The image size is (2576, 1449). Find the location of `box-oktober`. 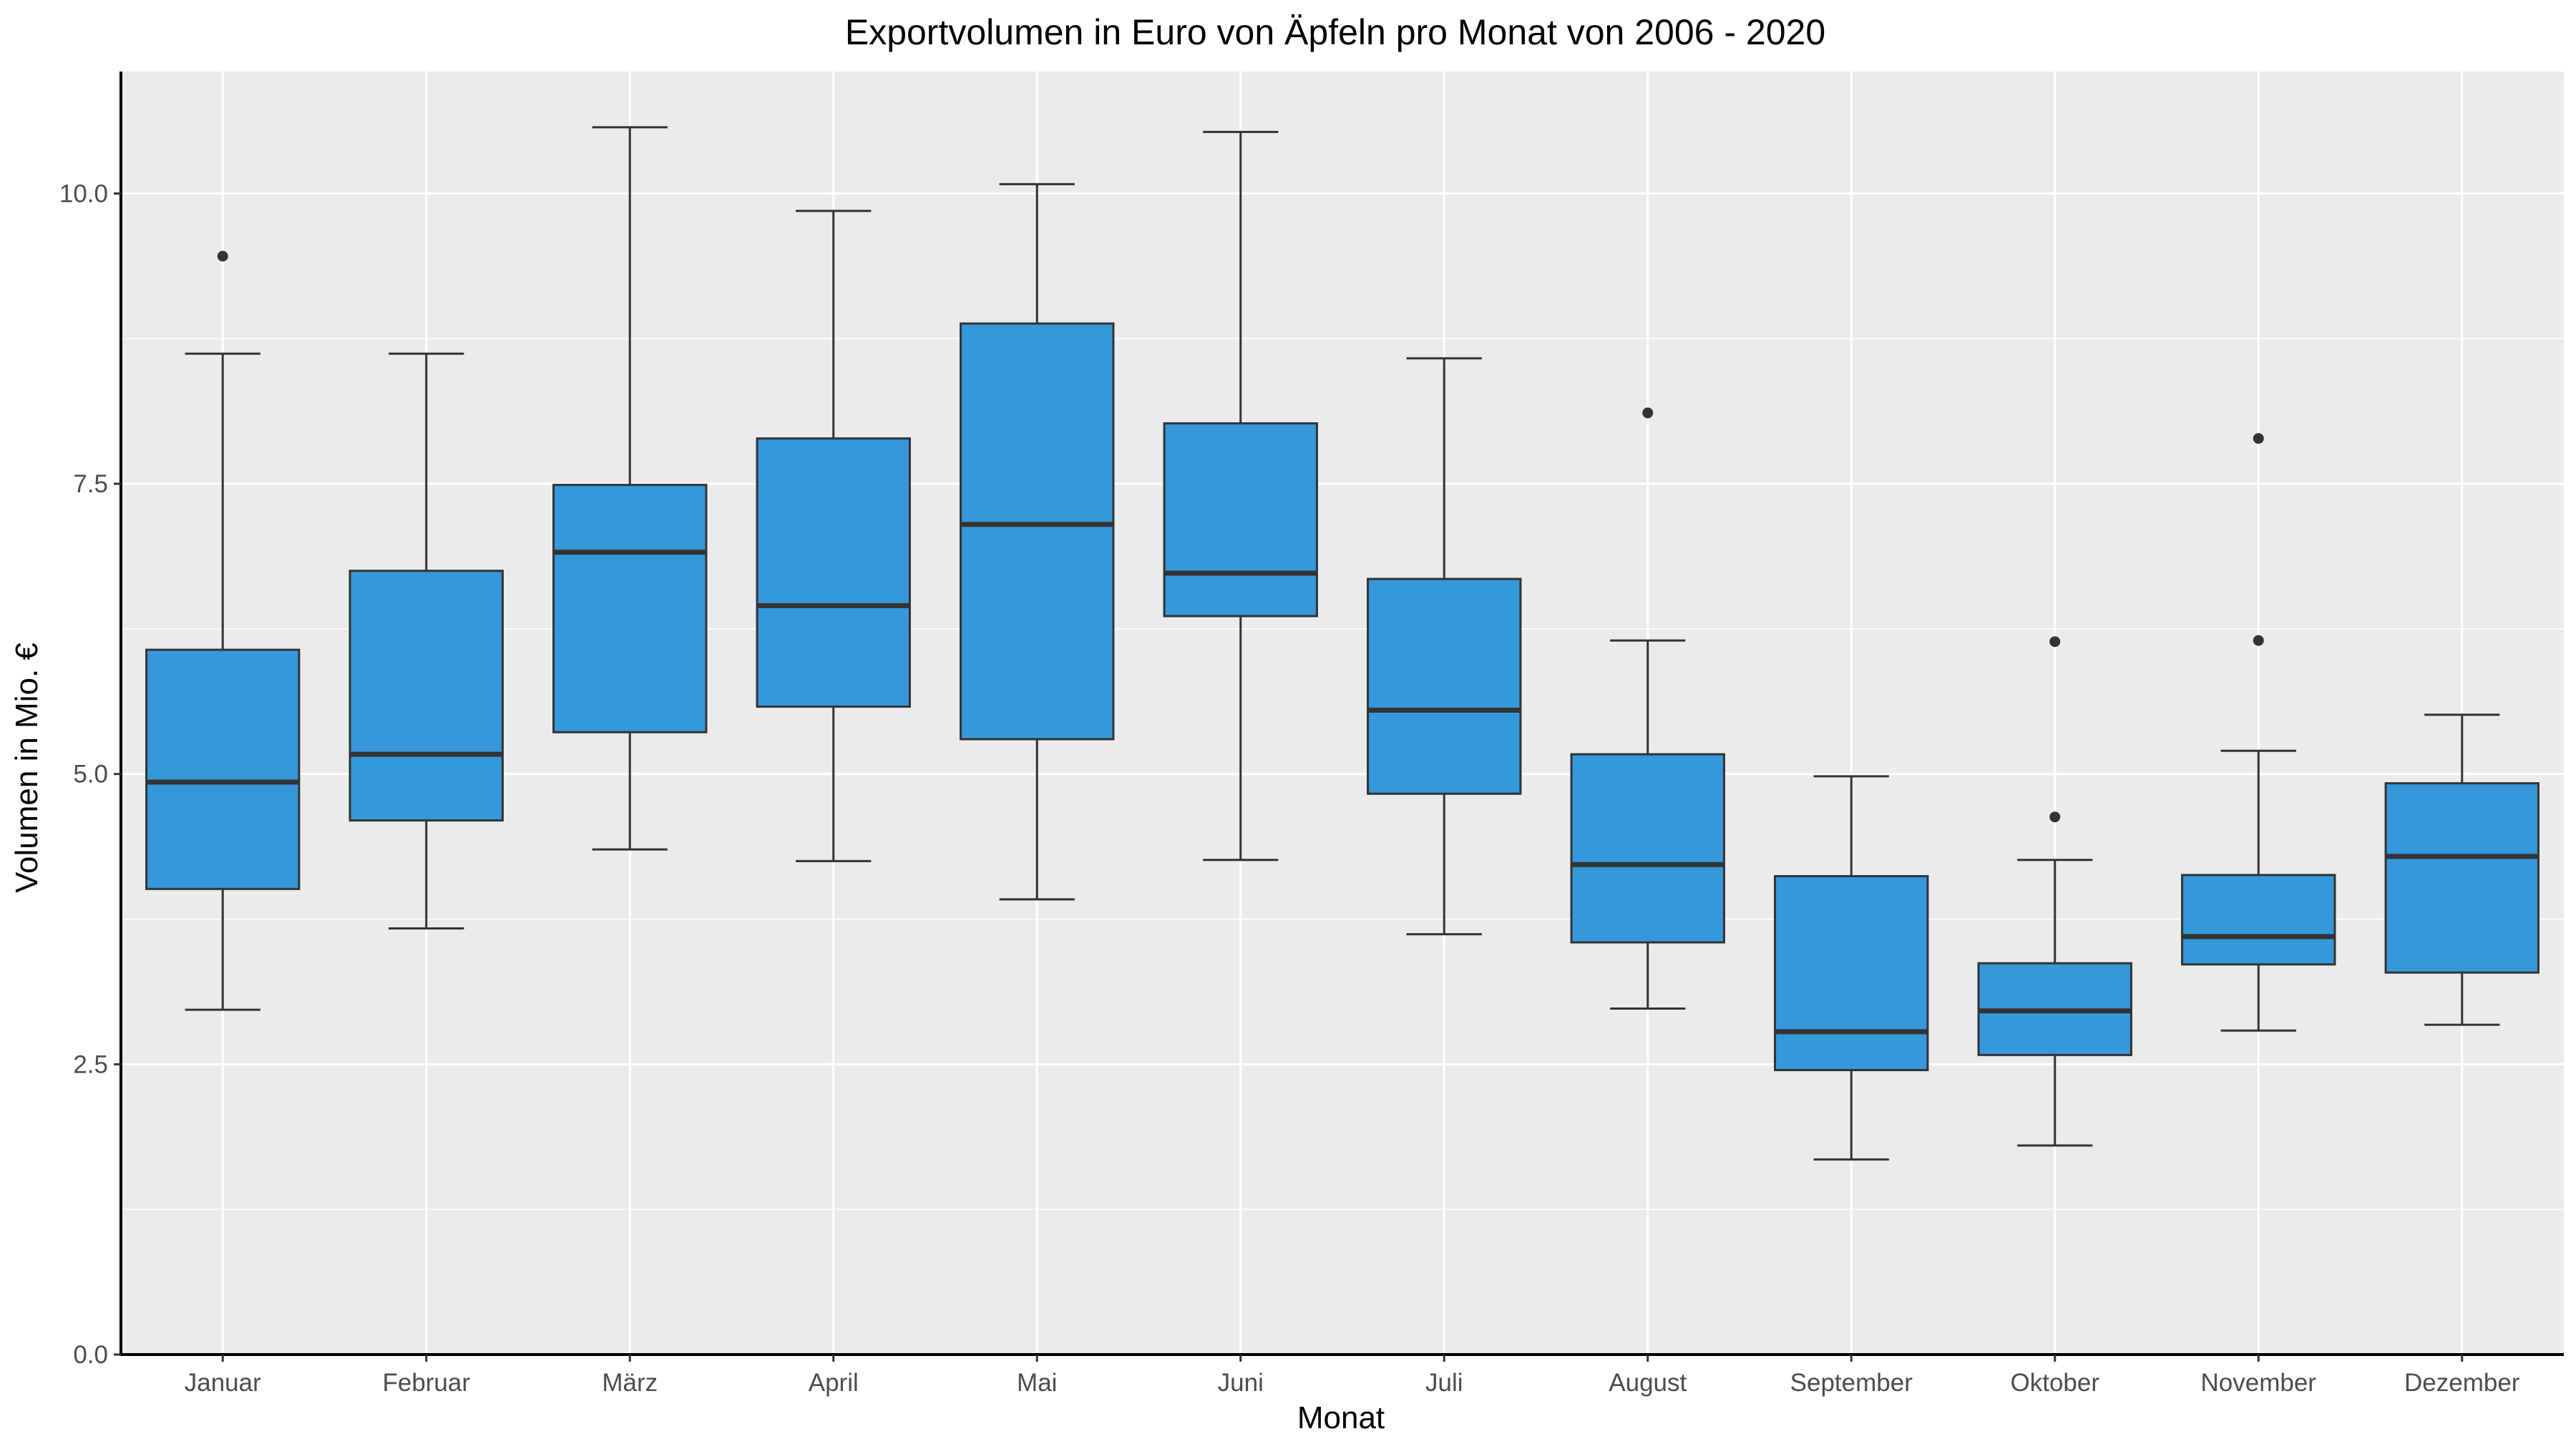

box-oktober is located at coordinates (2054, 891).